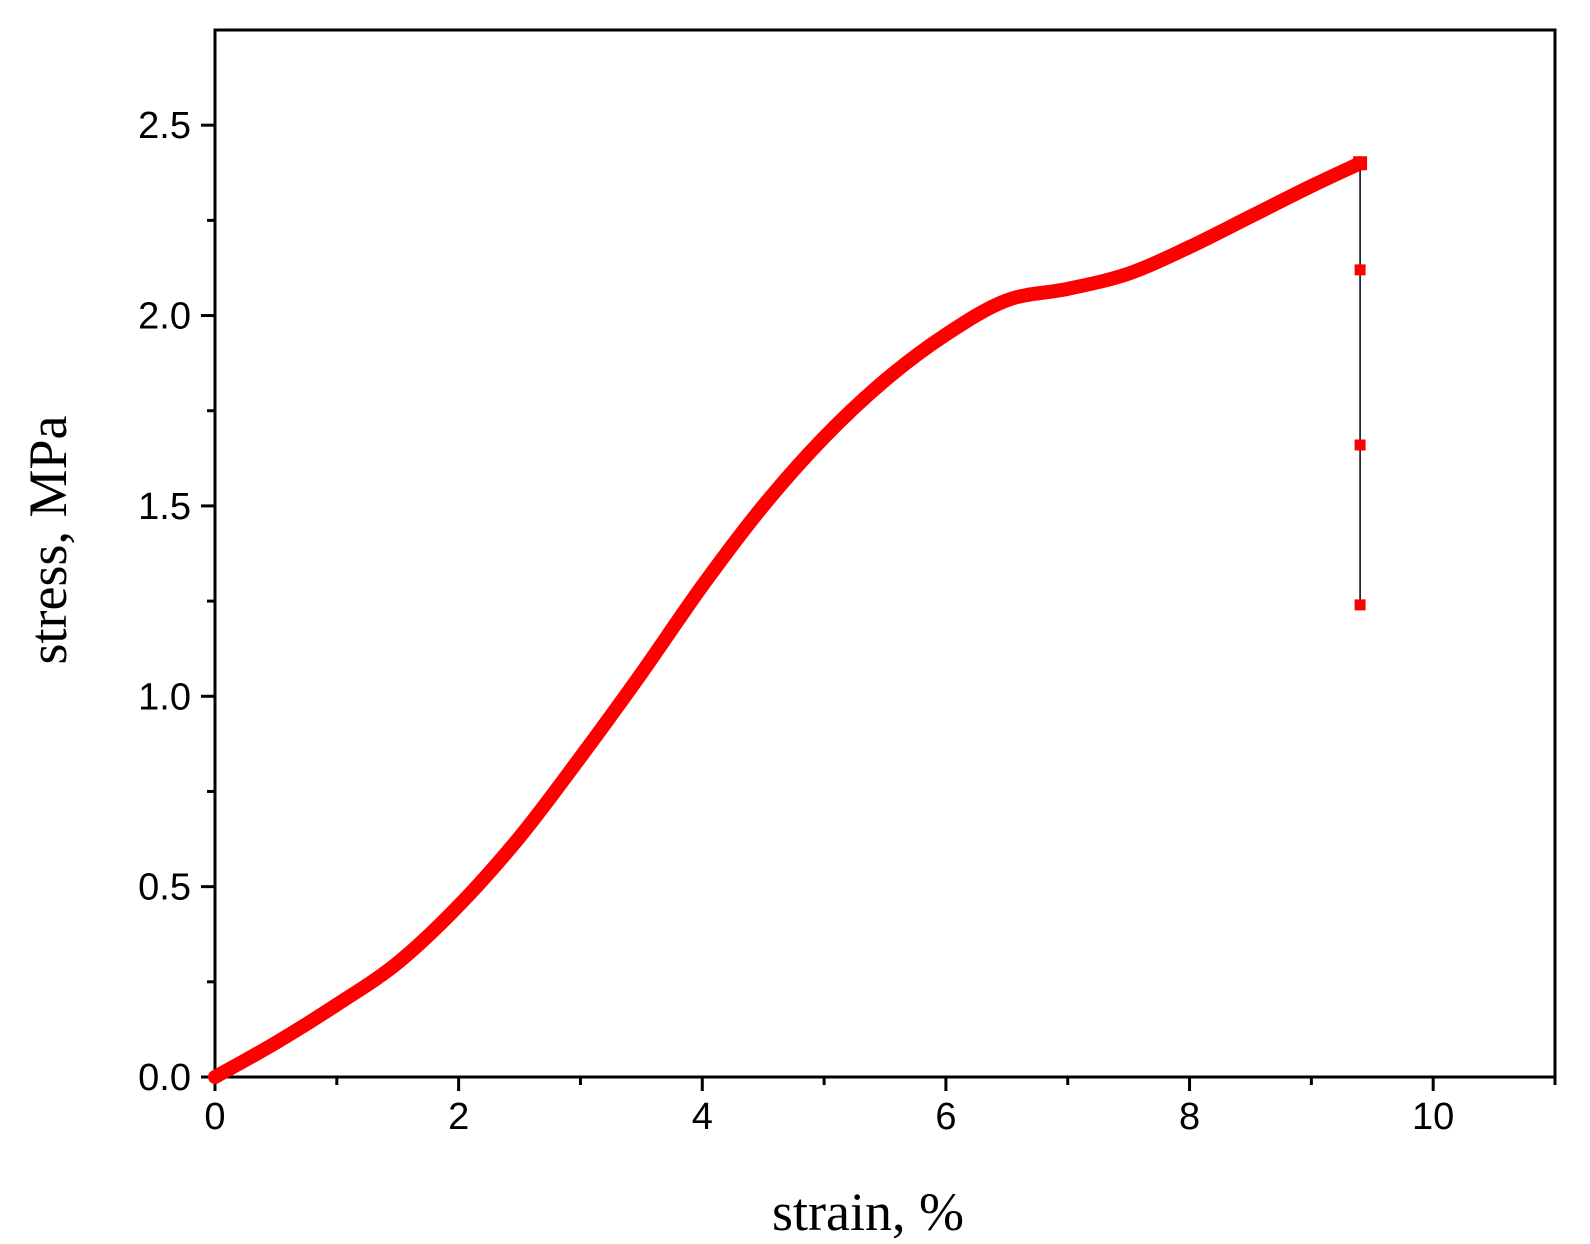  I want to click on x-axis-title: strain, %, so click(868, 1212).